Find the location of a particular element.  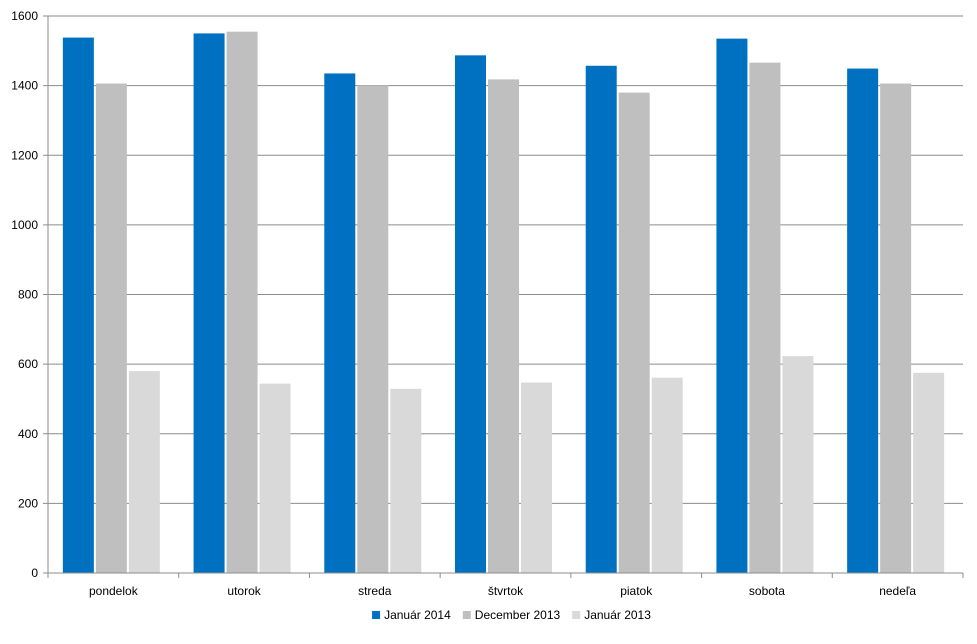

y-tick-label: 800 is located at coordinates (28, 295).